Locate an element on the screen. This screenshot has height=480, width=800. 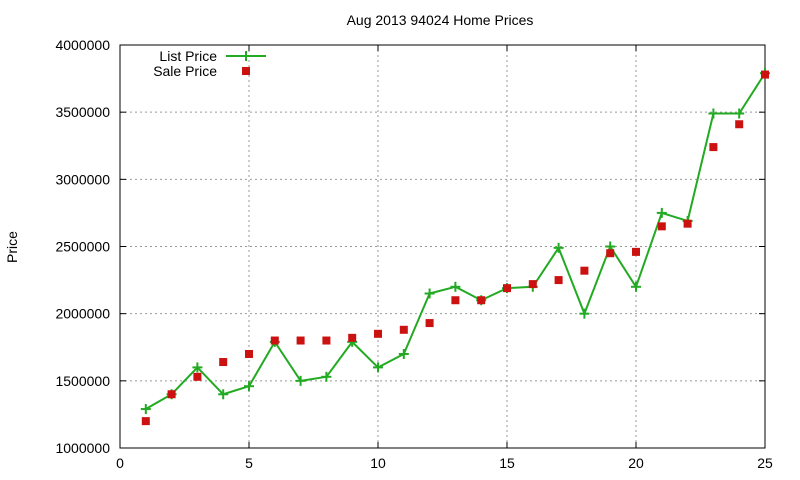
legend-marker-sale-price is located at coordinates (246, 71).